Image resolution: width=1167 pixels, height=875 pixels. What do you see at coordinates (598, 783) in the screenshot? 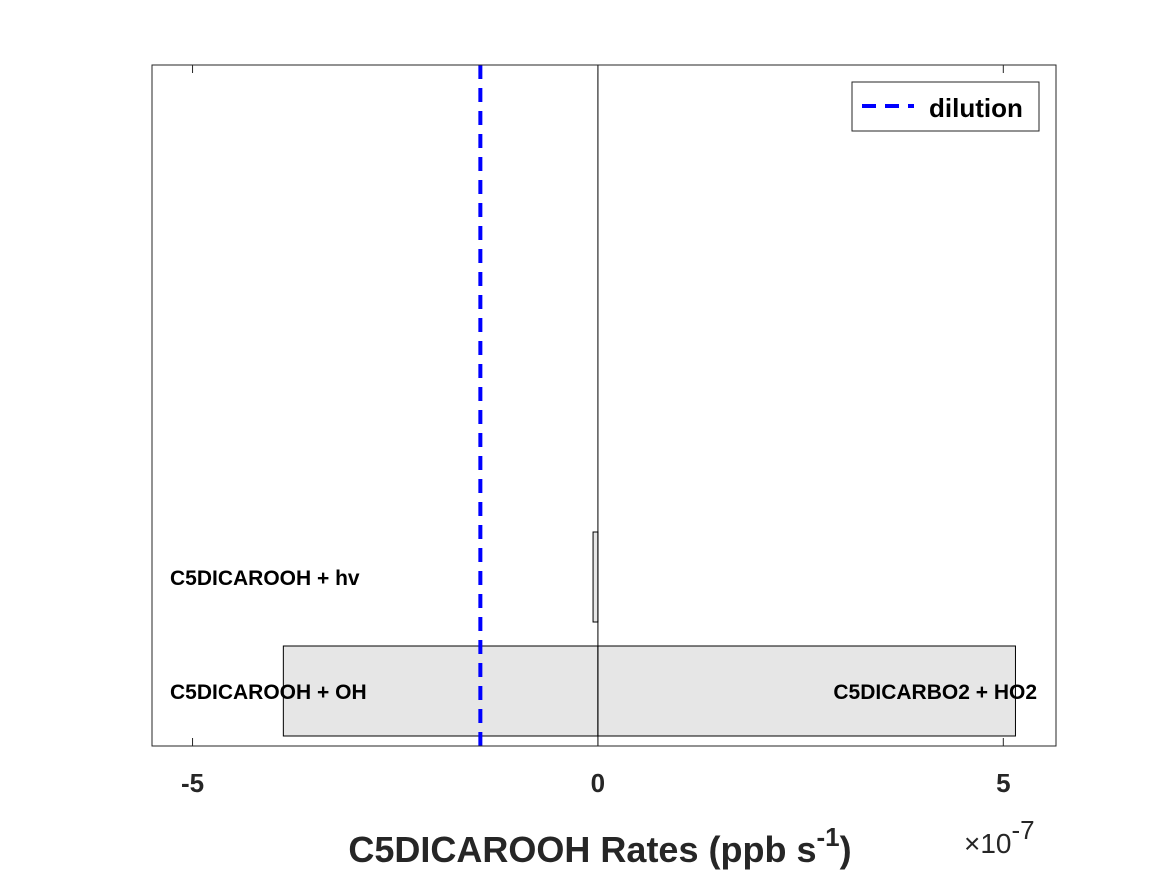
I see `x-tick-label: 0` at bounding box center [598, 783].